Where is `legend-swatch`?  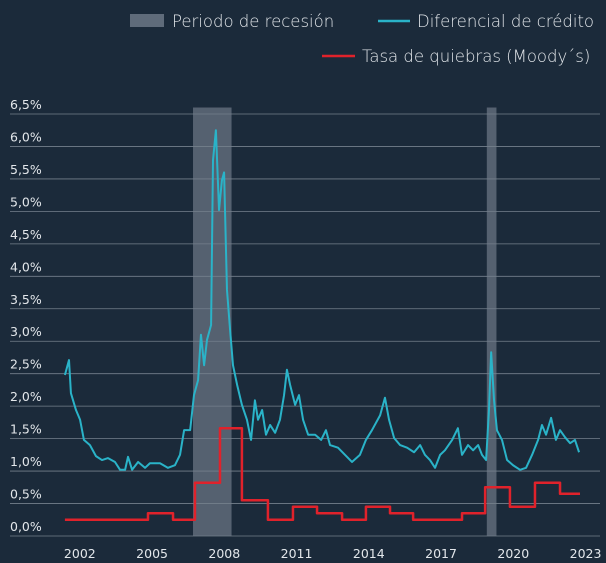
legend-swatch is located at coordinates (147, 20).